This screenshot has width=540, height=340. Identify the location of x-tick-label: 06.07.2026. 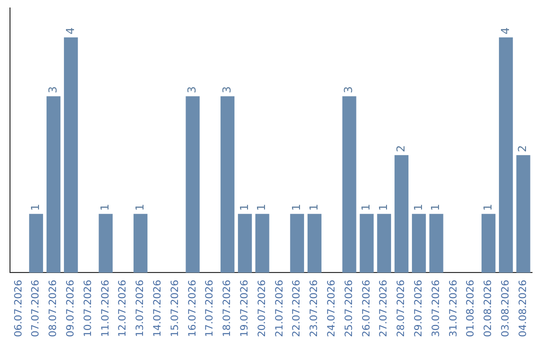
(18, 309).